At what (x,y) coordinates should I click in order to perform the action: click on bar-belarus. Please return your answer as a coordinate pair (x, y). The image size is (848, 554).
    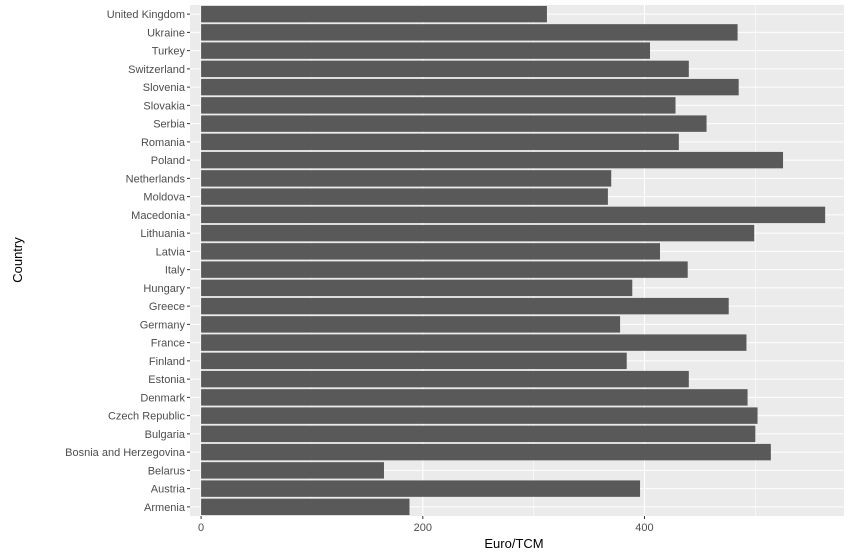
    Looking at the image, I should click on (292, 470).